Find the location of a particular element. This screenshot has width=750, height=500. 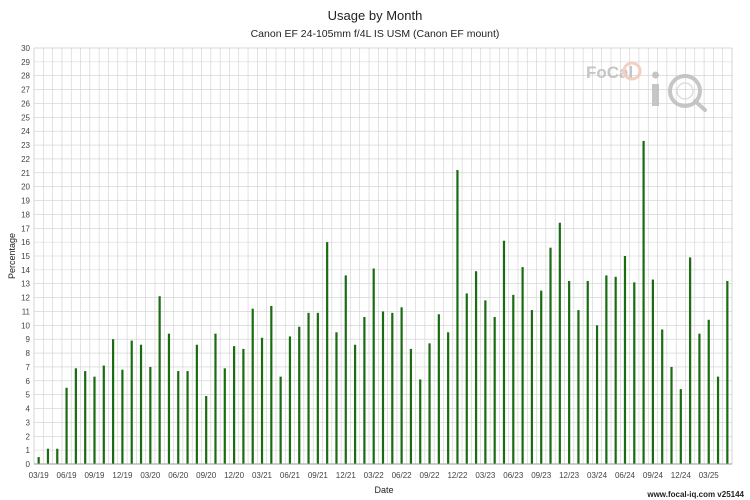

x-tick-label: 12/19 is located at coordinates (122, 475).